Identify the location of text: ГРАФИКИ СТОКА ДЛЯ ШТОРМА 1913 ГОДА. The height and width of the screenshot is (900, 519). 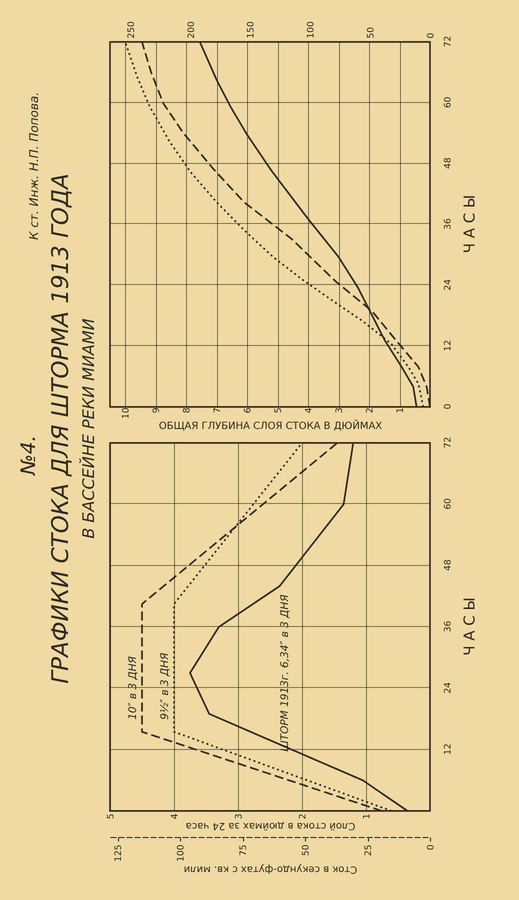
(61, 428).